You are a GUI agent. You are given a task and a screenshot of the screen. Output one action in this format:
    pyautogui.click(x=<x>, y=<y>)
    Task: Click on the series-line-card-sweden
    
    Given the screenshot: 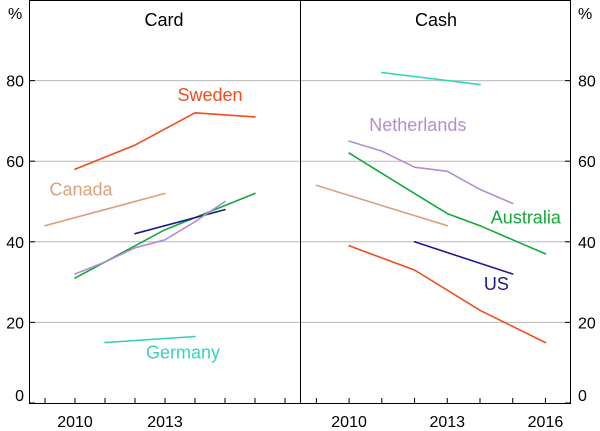 What is the action you would take?
    pyautogui.click(x=165, y=141)
    